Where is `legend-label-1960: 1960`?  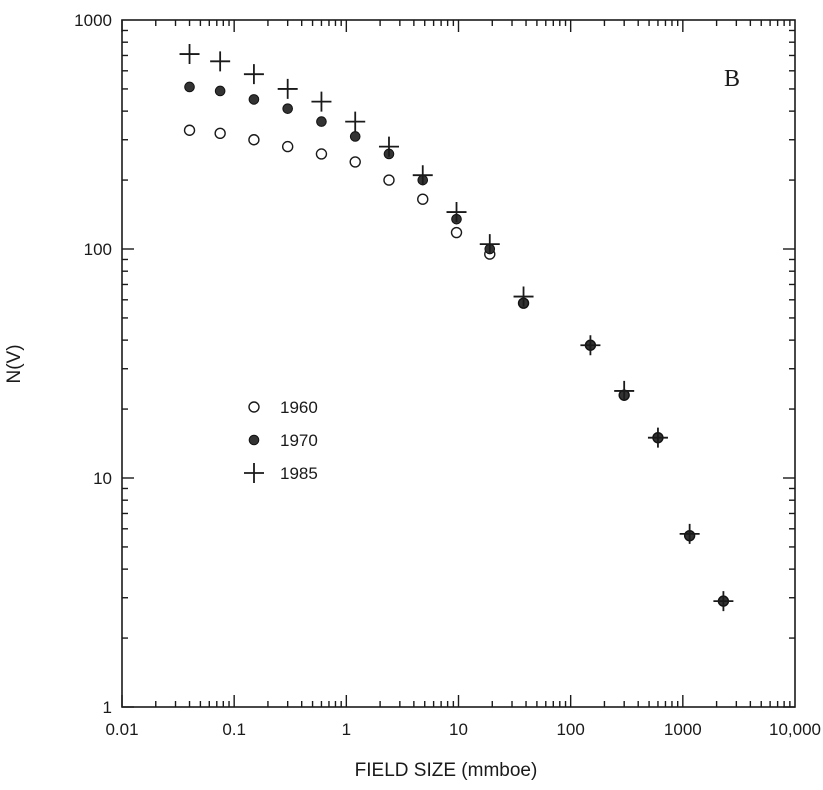 legend-label-1960: 1960 is located at coordinates (299, 407).